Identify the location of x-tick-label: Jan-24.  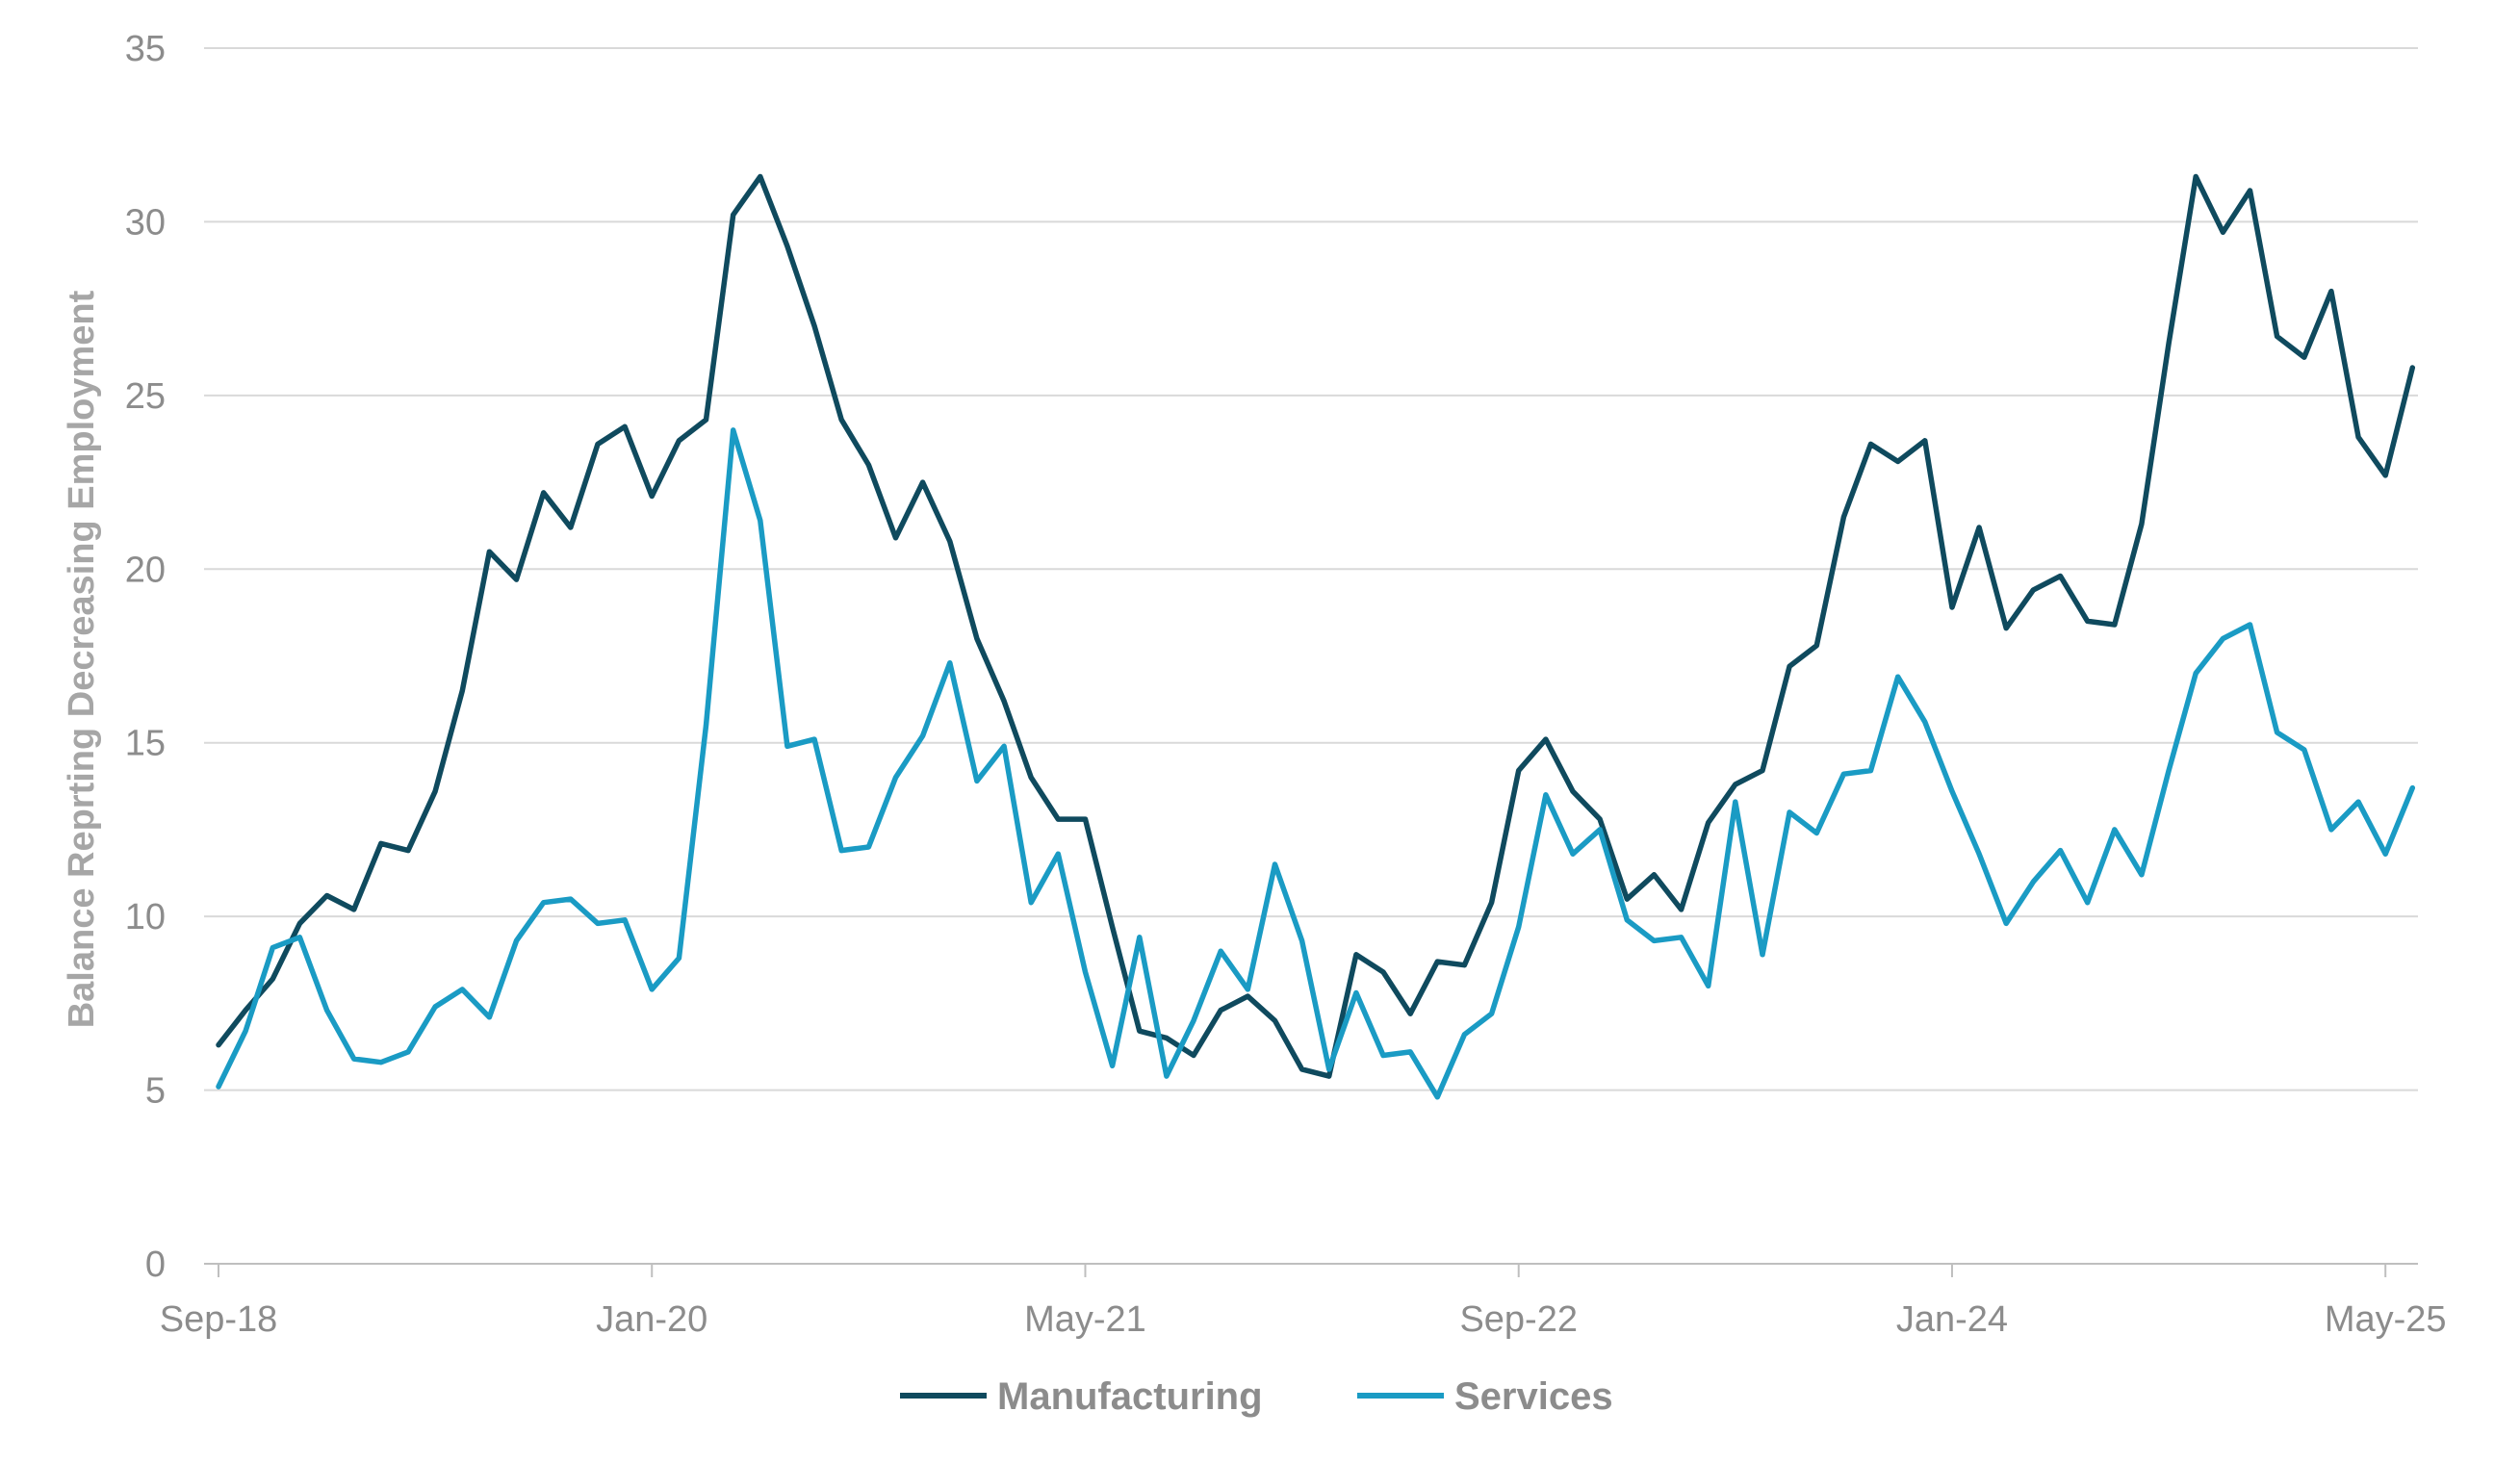
(1952, 1319).